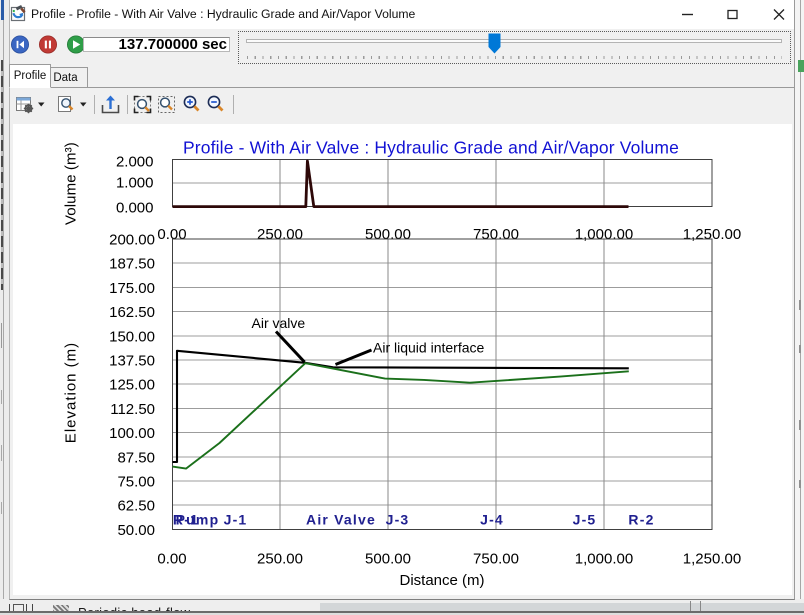  Describe the element at coordinates (71, 392) in the screenshot. I see `svg-text: Elevation (m)` at that location.